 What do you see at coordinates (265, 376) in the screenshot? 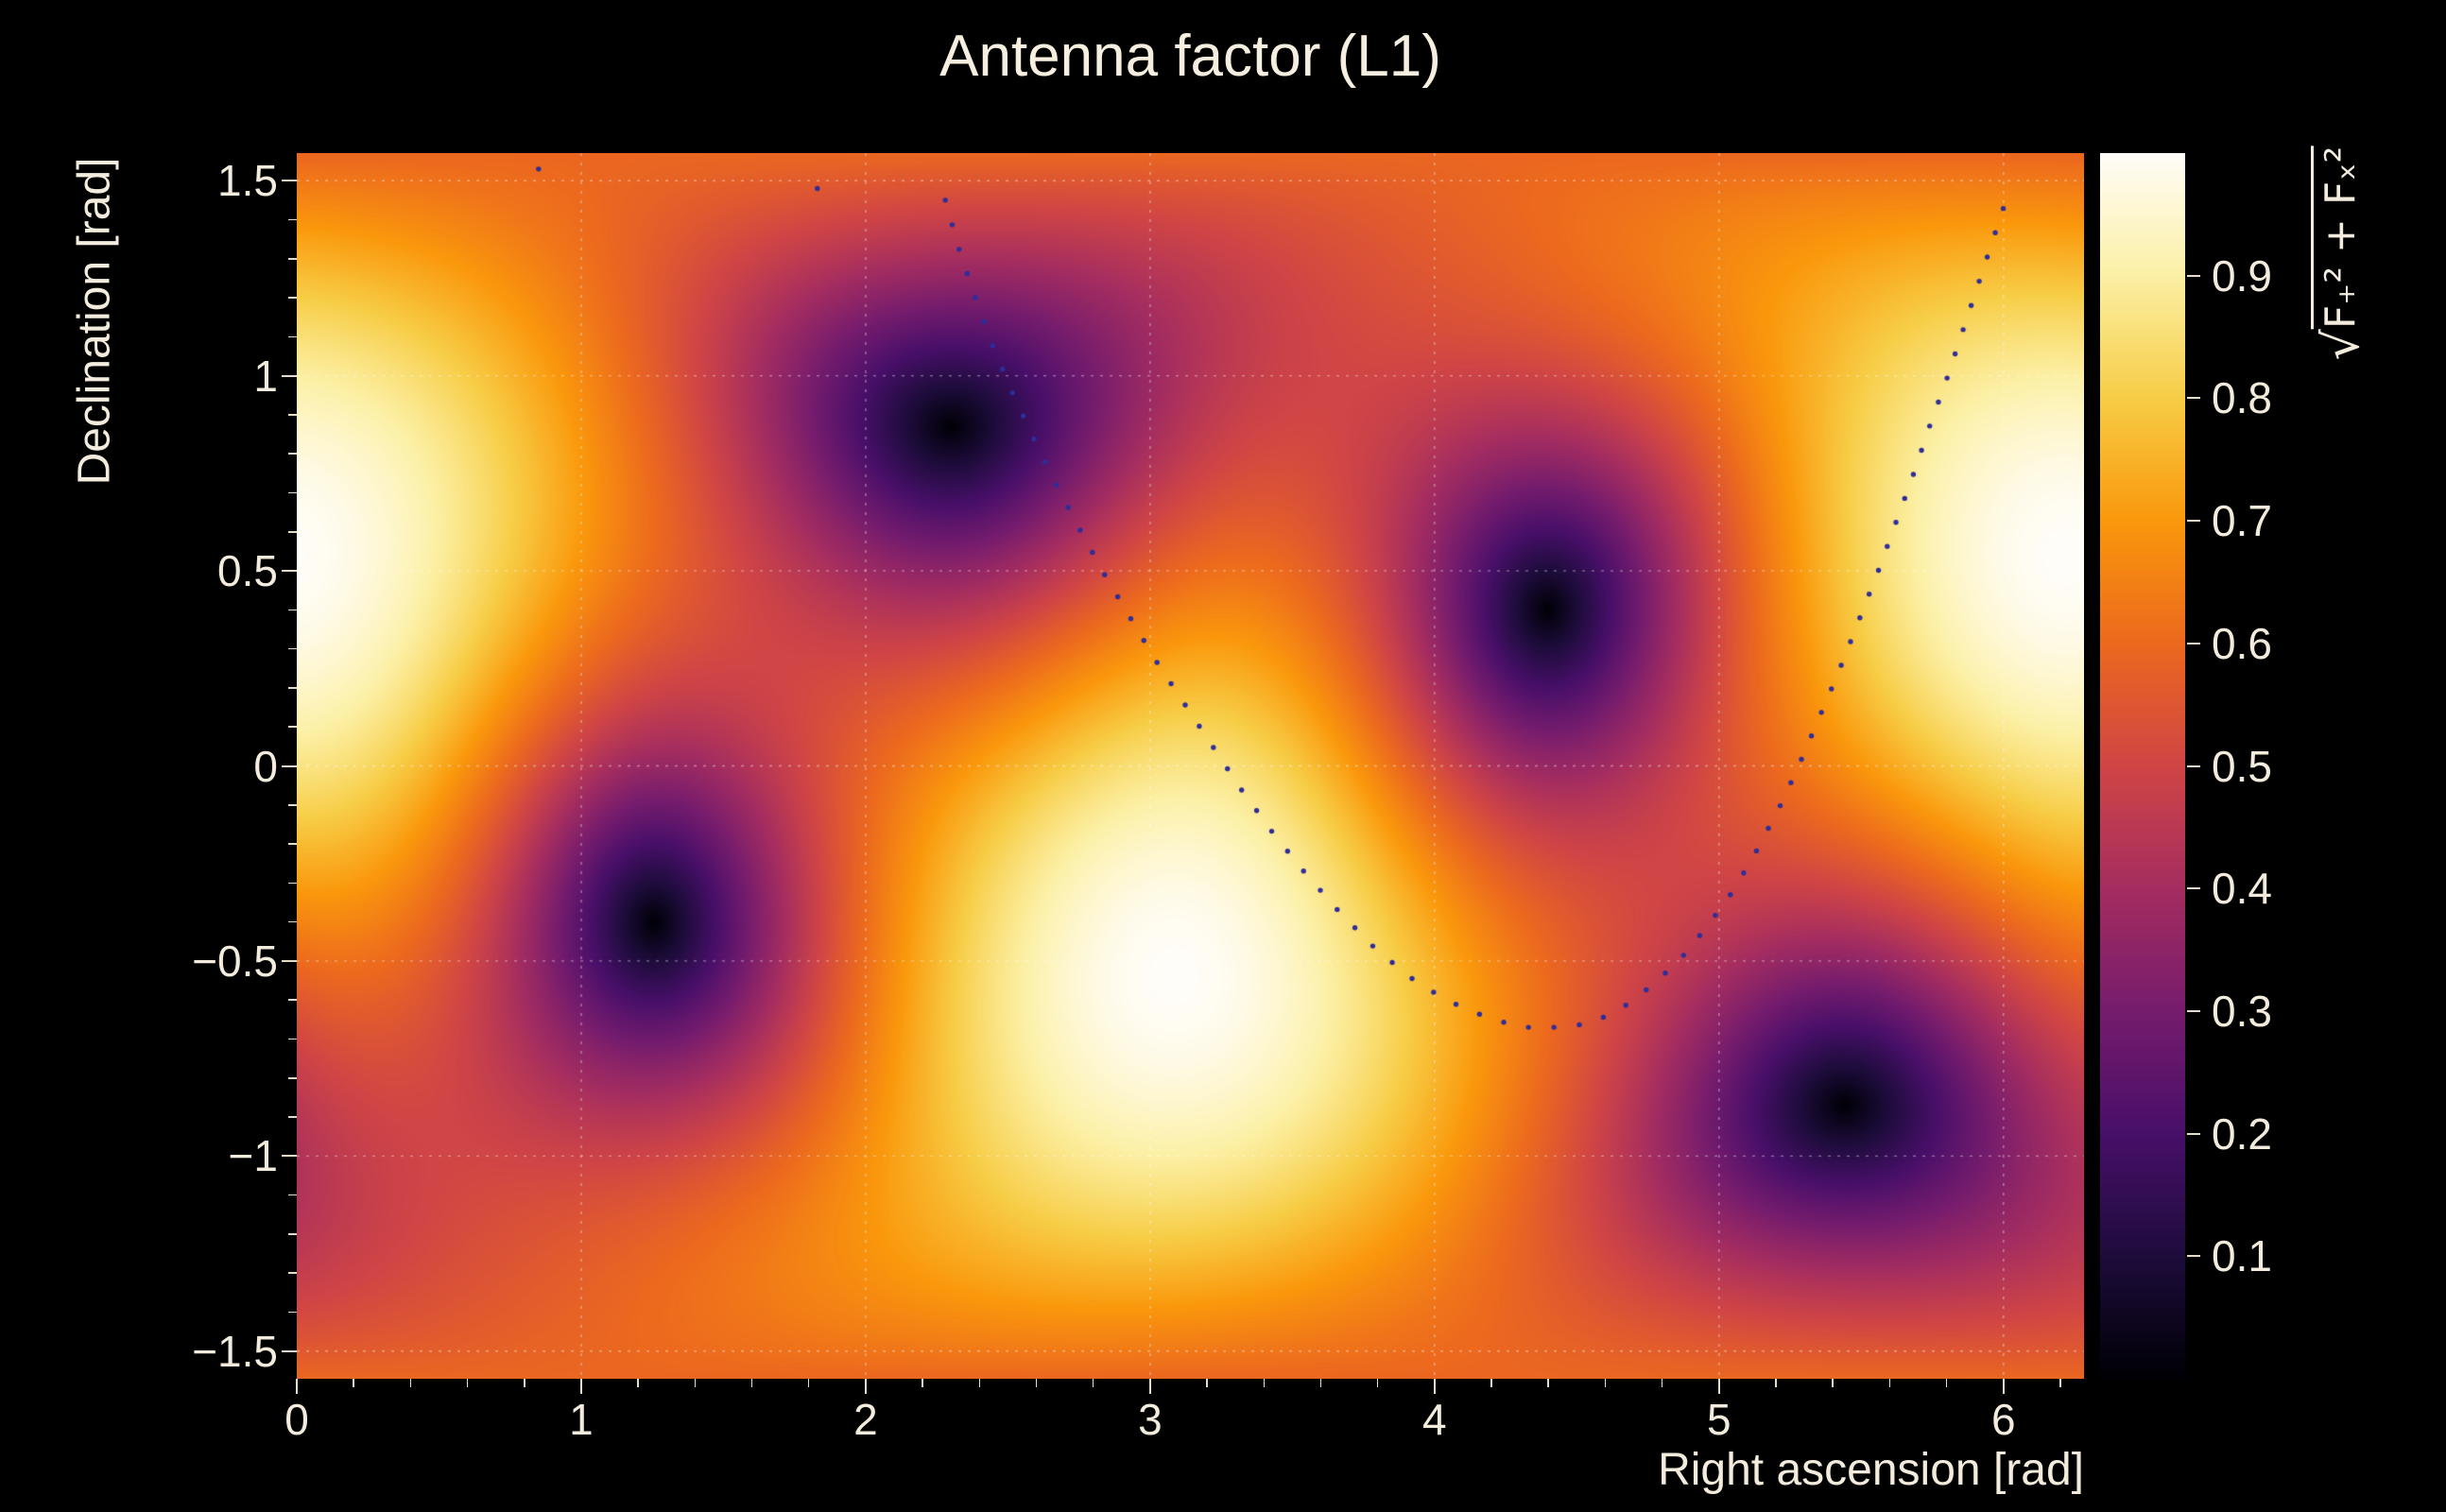
I see `y-tick-label: 1` at bounding box center [265, 376].